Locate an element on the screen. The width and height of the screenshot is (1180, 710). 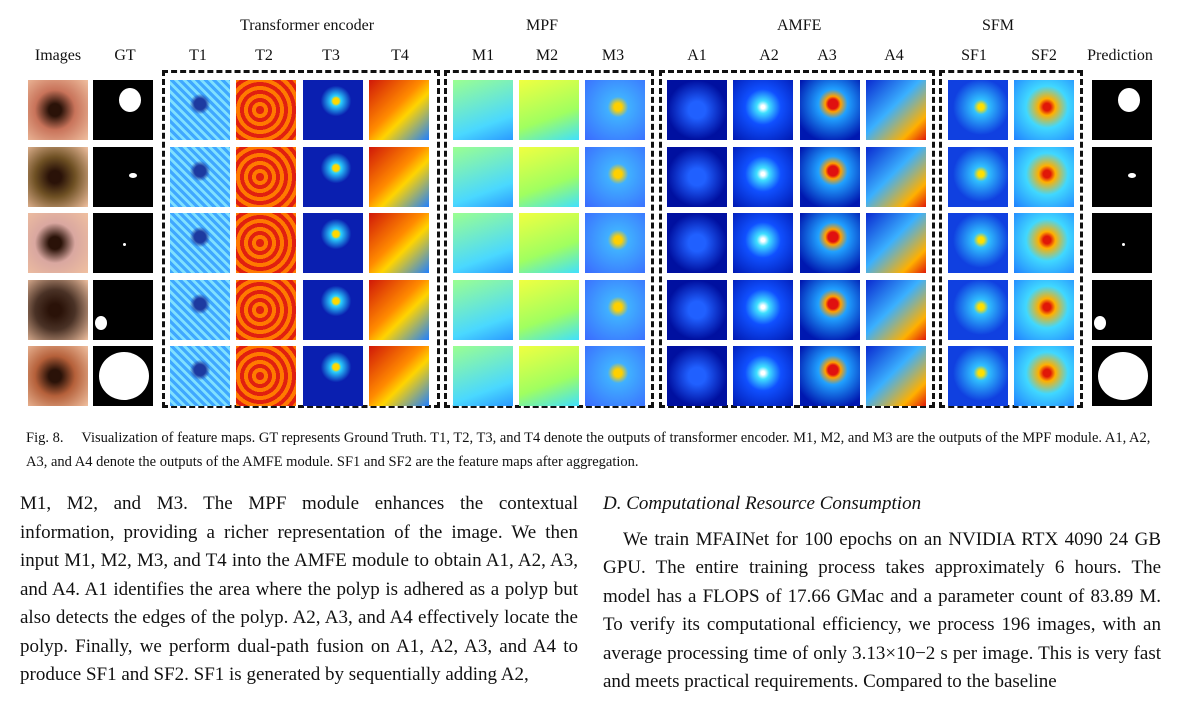
amfe-box is located at coordinates (797, 239).